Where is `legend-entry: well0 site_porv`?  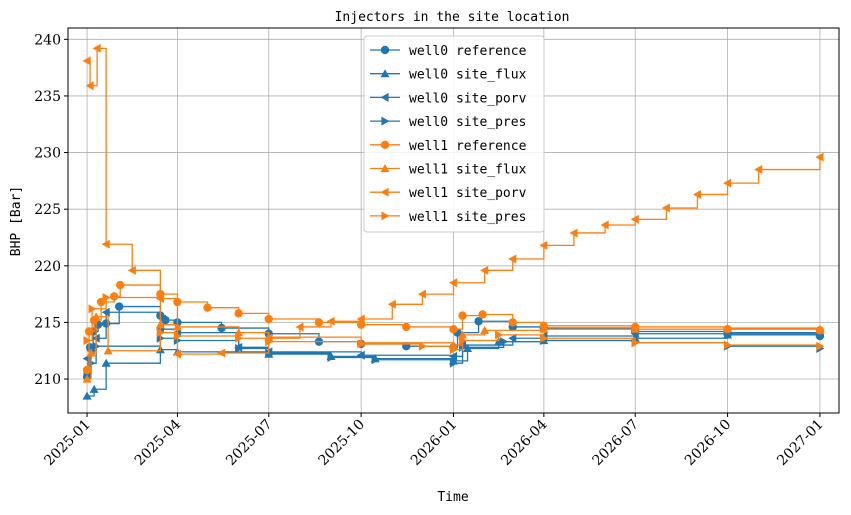 legend-entry: well0 site_porv is located at coordinates (468, 98).